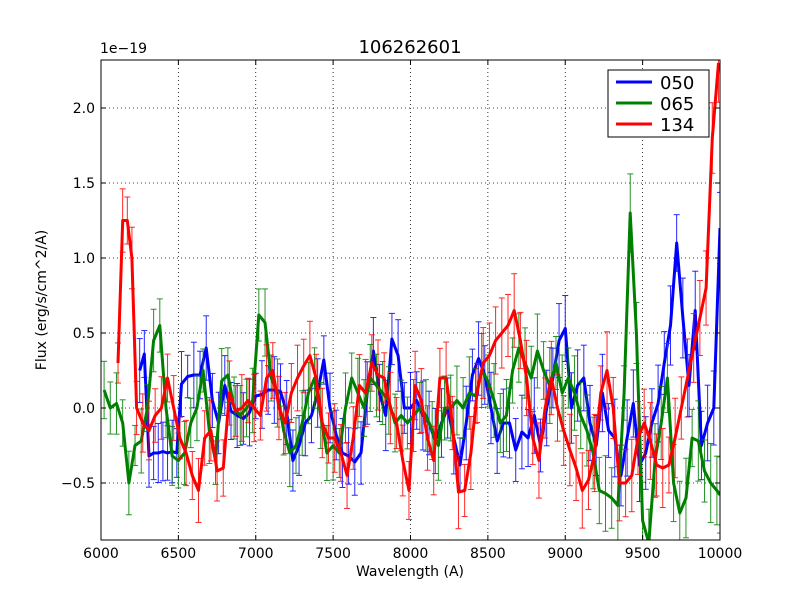 This screenshot has height=600, width=800. What do you see at coordinates (411, 554) in the screenshot?
I see `x-tick-label: 8000` at bounding box center [411, 554].